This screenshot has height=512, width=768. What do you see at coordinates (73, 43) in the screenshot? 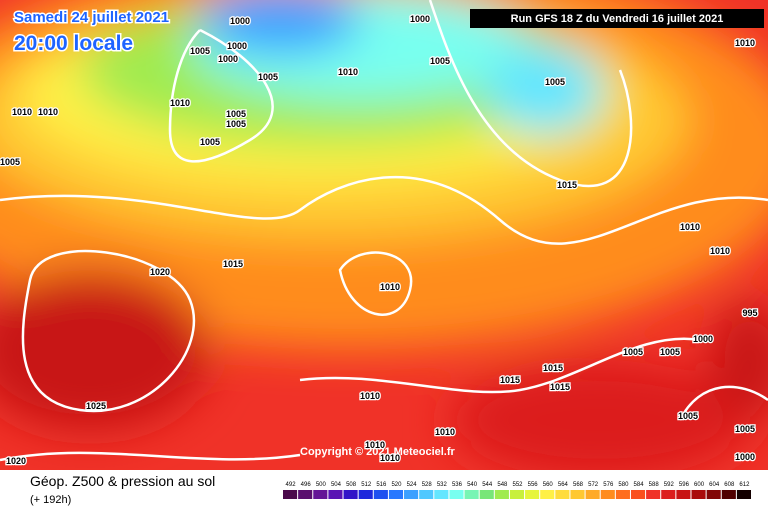
I see `time: 20:00 locale` at bounding box center [73, 43].